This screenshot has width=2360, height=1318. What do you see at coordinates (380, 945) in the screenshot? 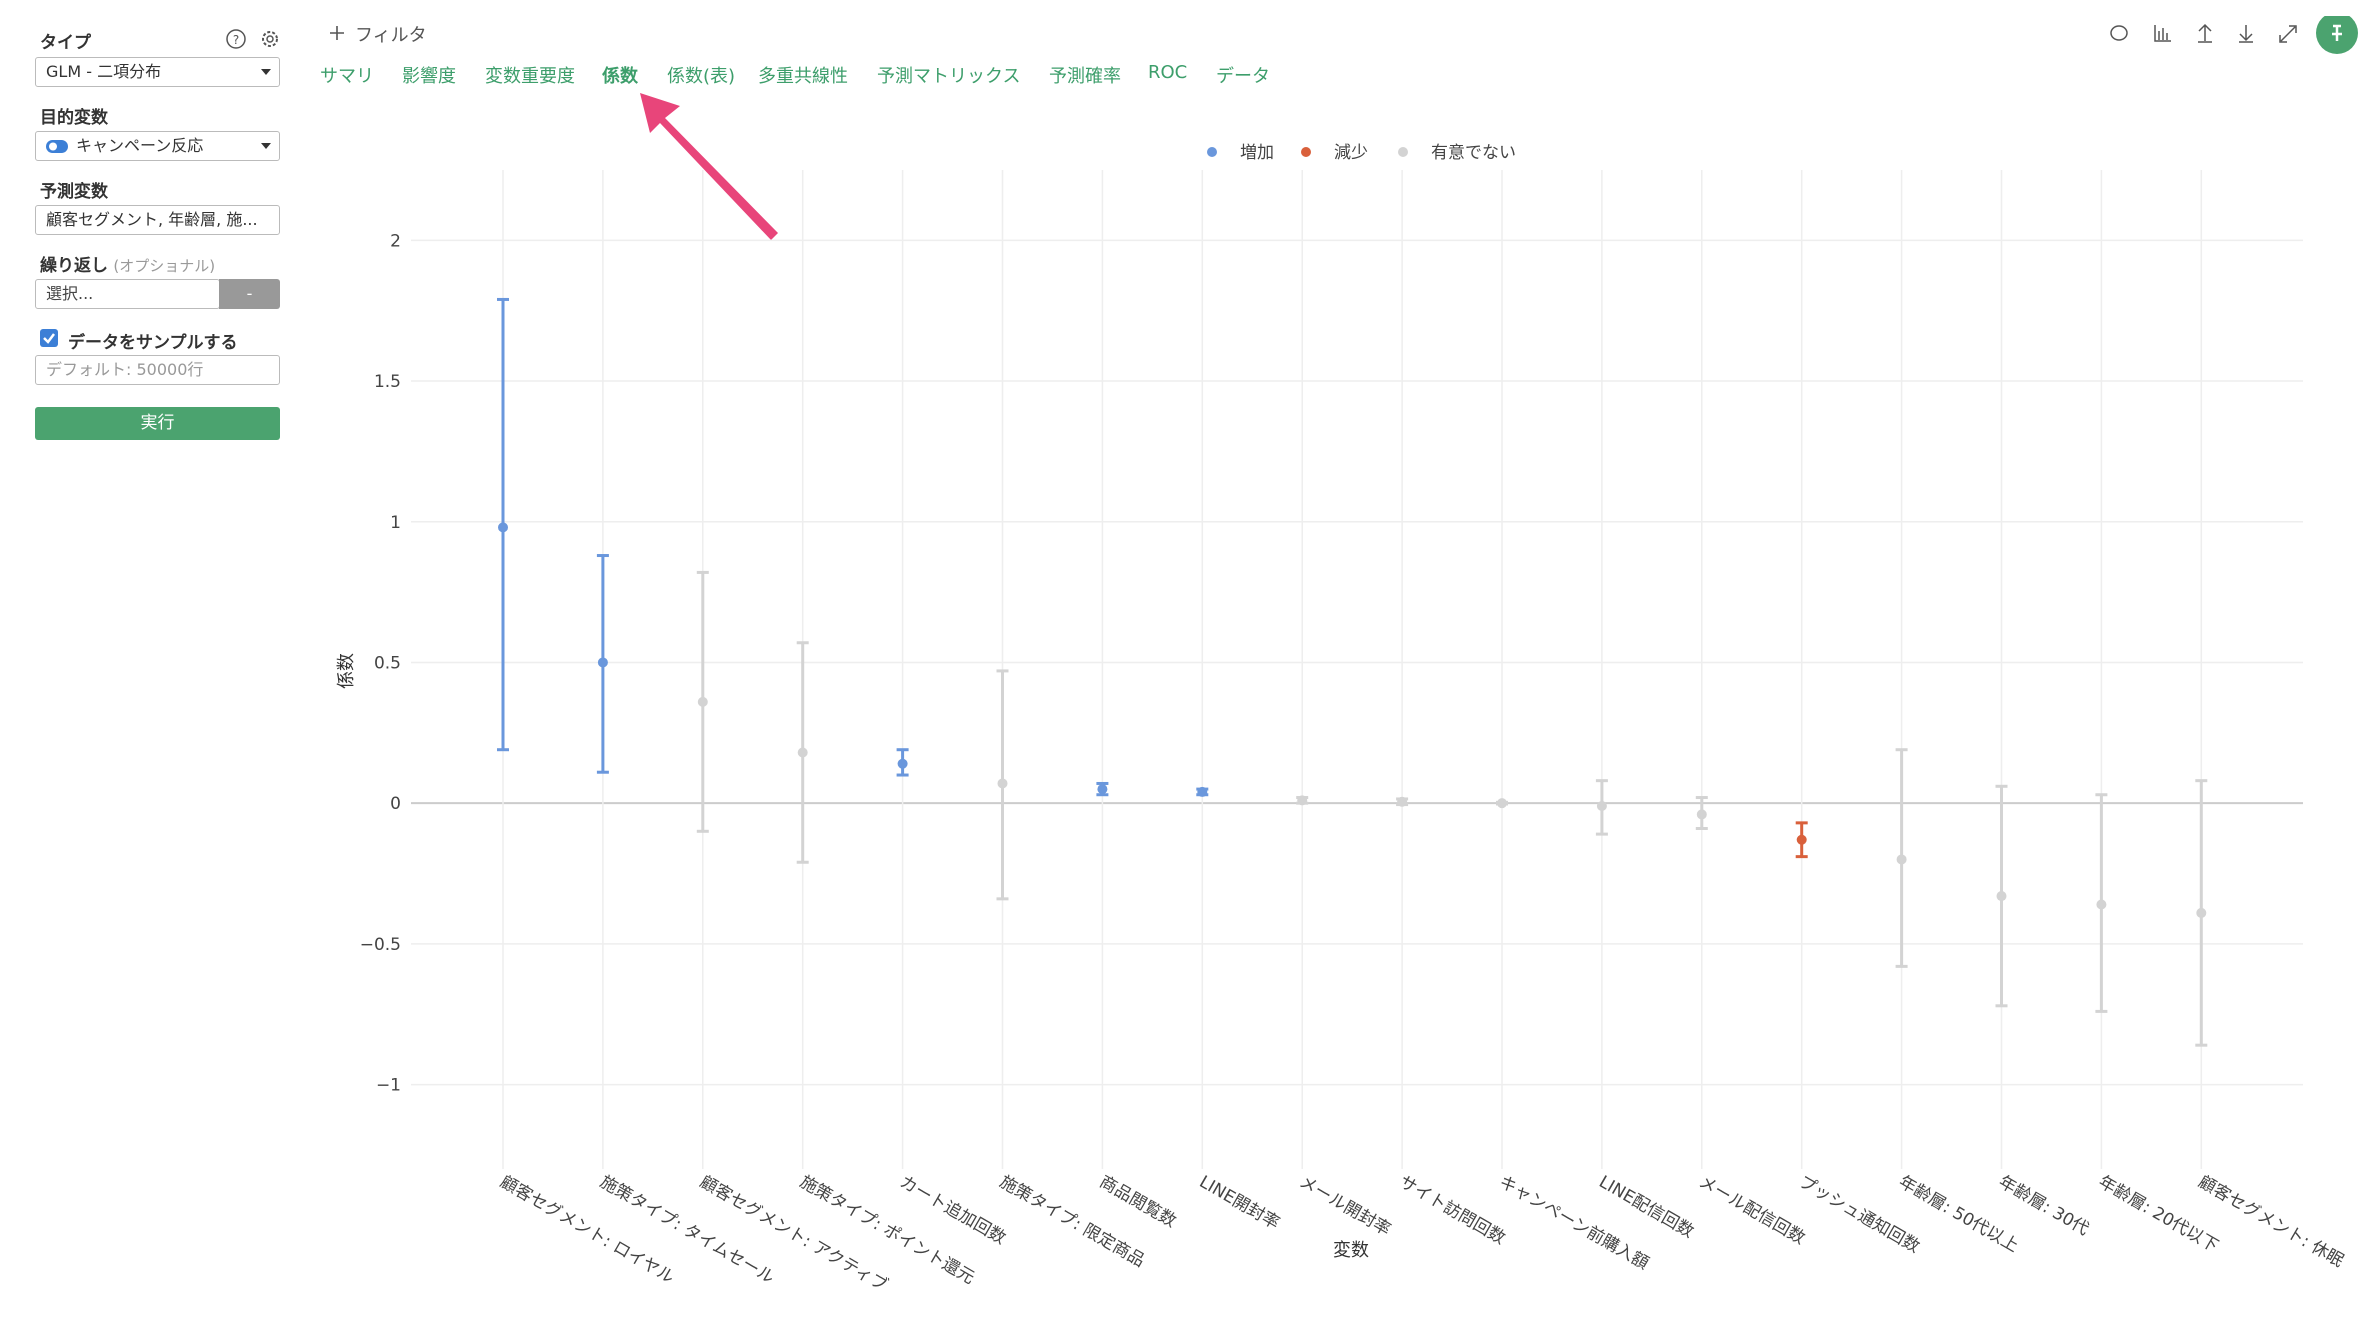
I see `y-tick-label: −0.5` at bounding box center [380, 945].